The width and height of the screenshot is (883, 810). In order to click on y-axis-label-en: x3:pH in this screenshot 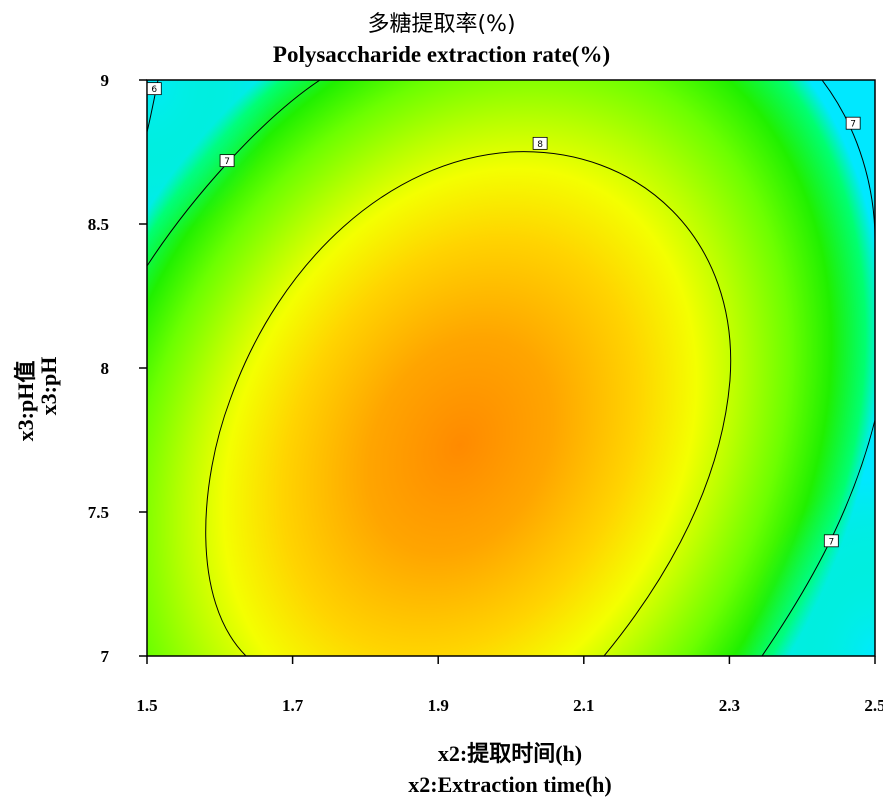, I will do `click(48, 386)`.